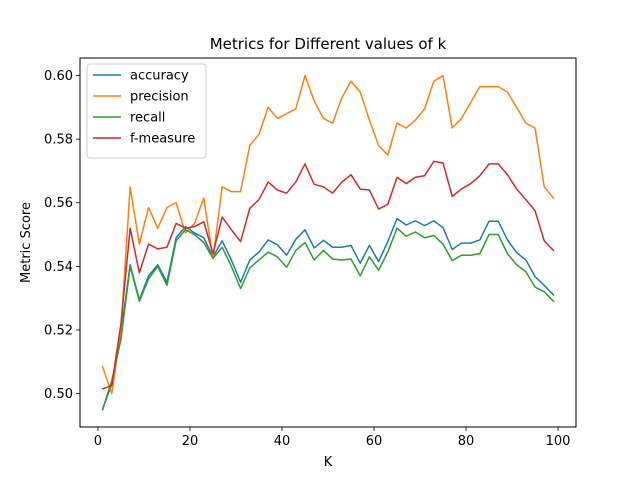  What do you see at coordinates (159, 97) in the screenshot?
I see `legend-label-precision: precision` at bounding box center [159, 97].